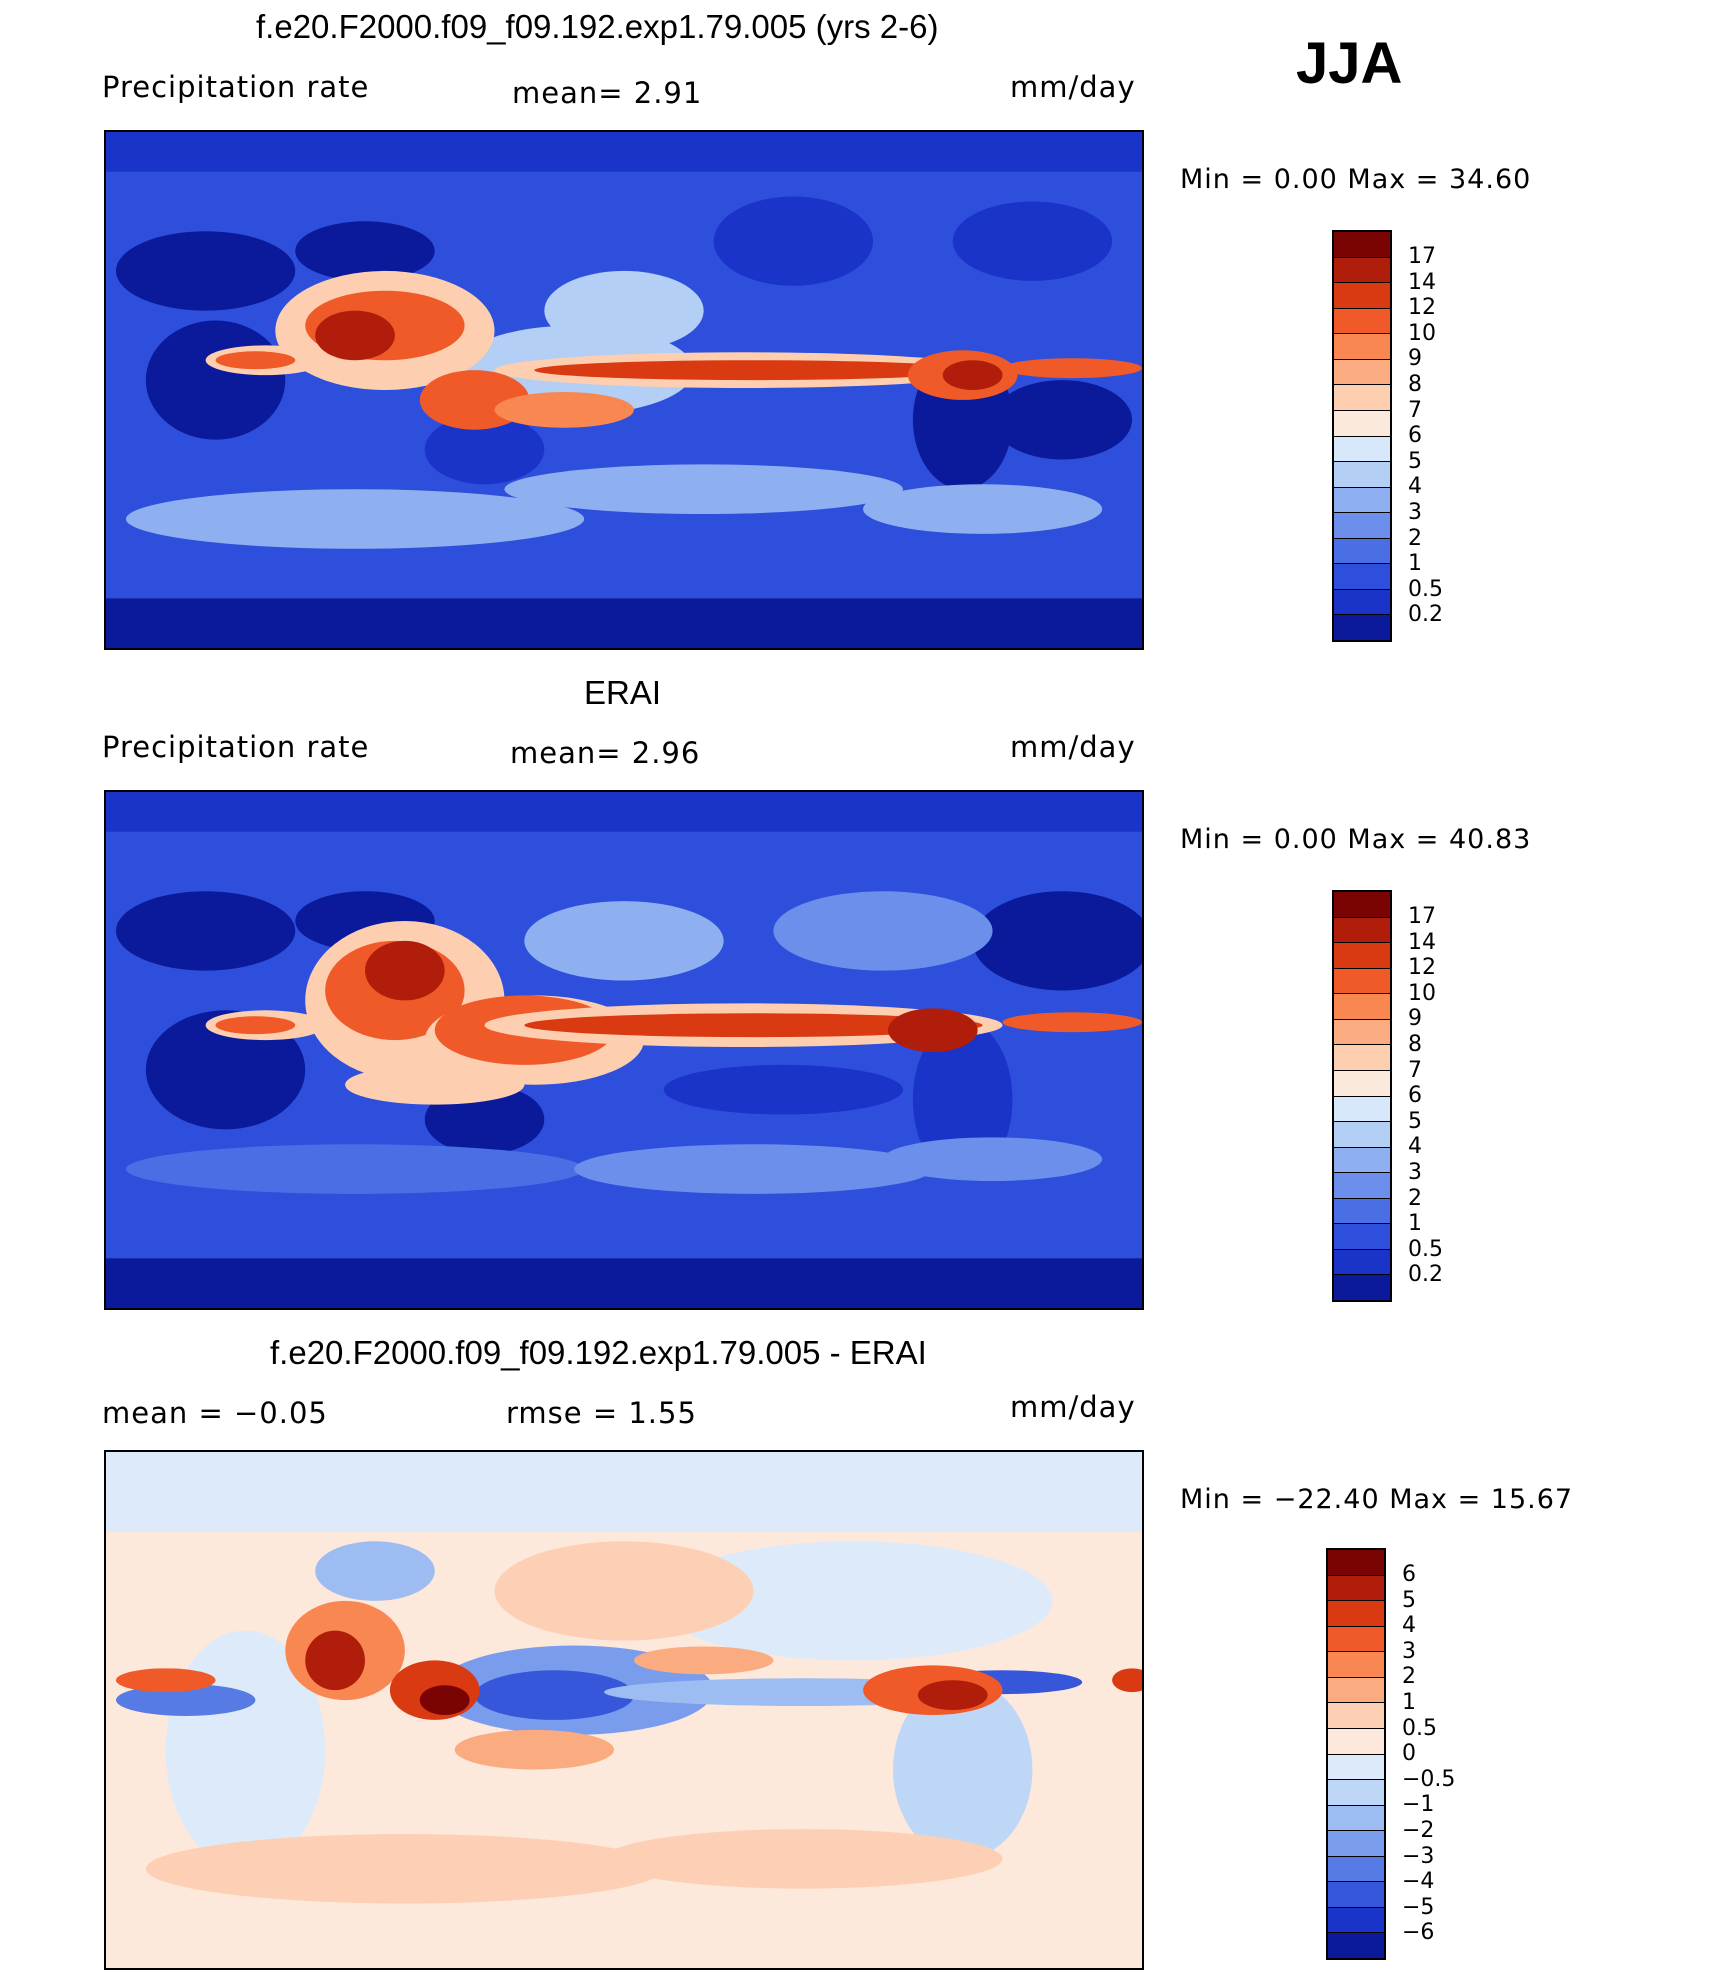  What do you see at coordinates (1415, 538) in the screenshot?
I see `panel1-colorbar-tick-label: 2` at bounding box center [1415, 538].